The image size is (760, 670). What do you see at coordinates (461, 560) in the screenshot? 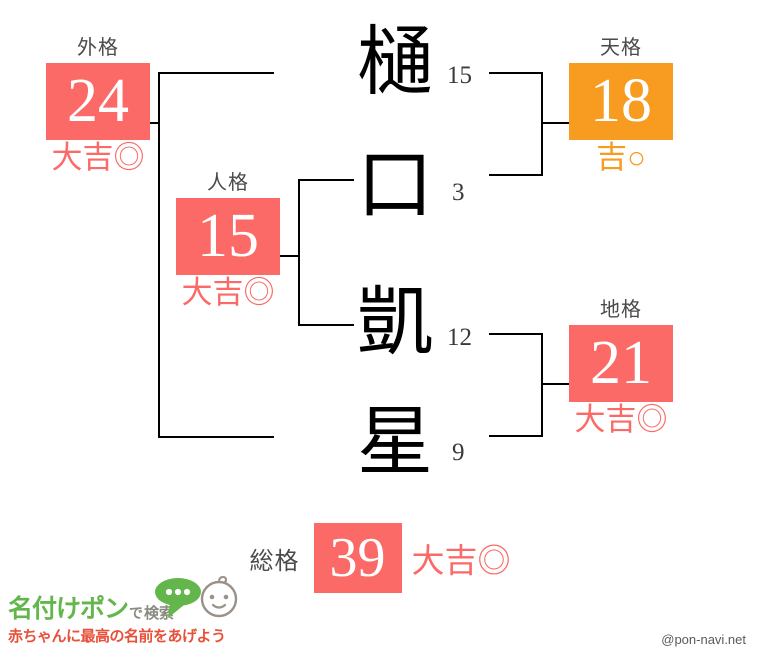
I see `kaku-soukaku-verdict: 大吉◎` at bounding box center [461, 560].